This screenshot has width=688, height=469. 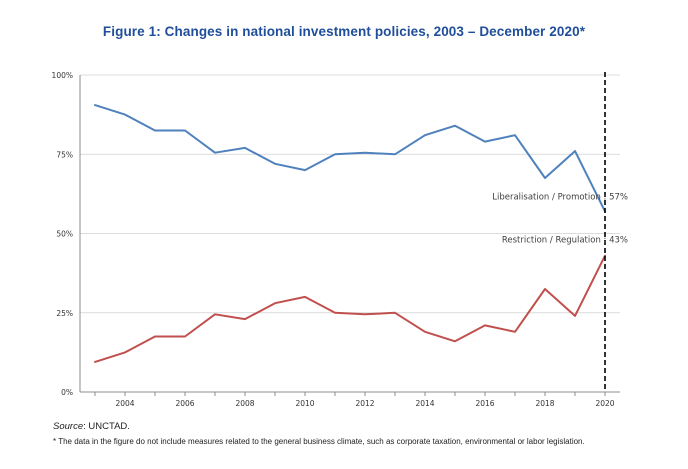 I want to click on x-tick-label: 2014, so click(x=424, y=403).